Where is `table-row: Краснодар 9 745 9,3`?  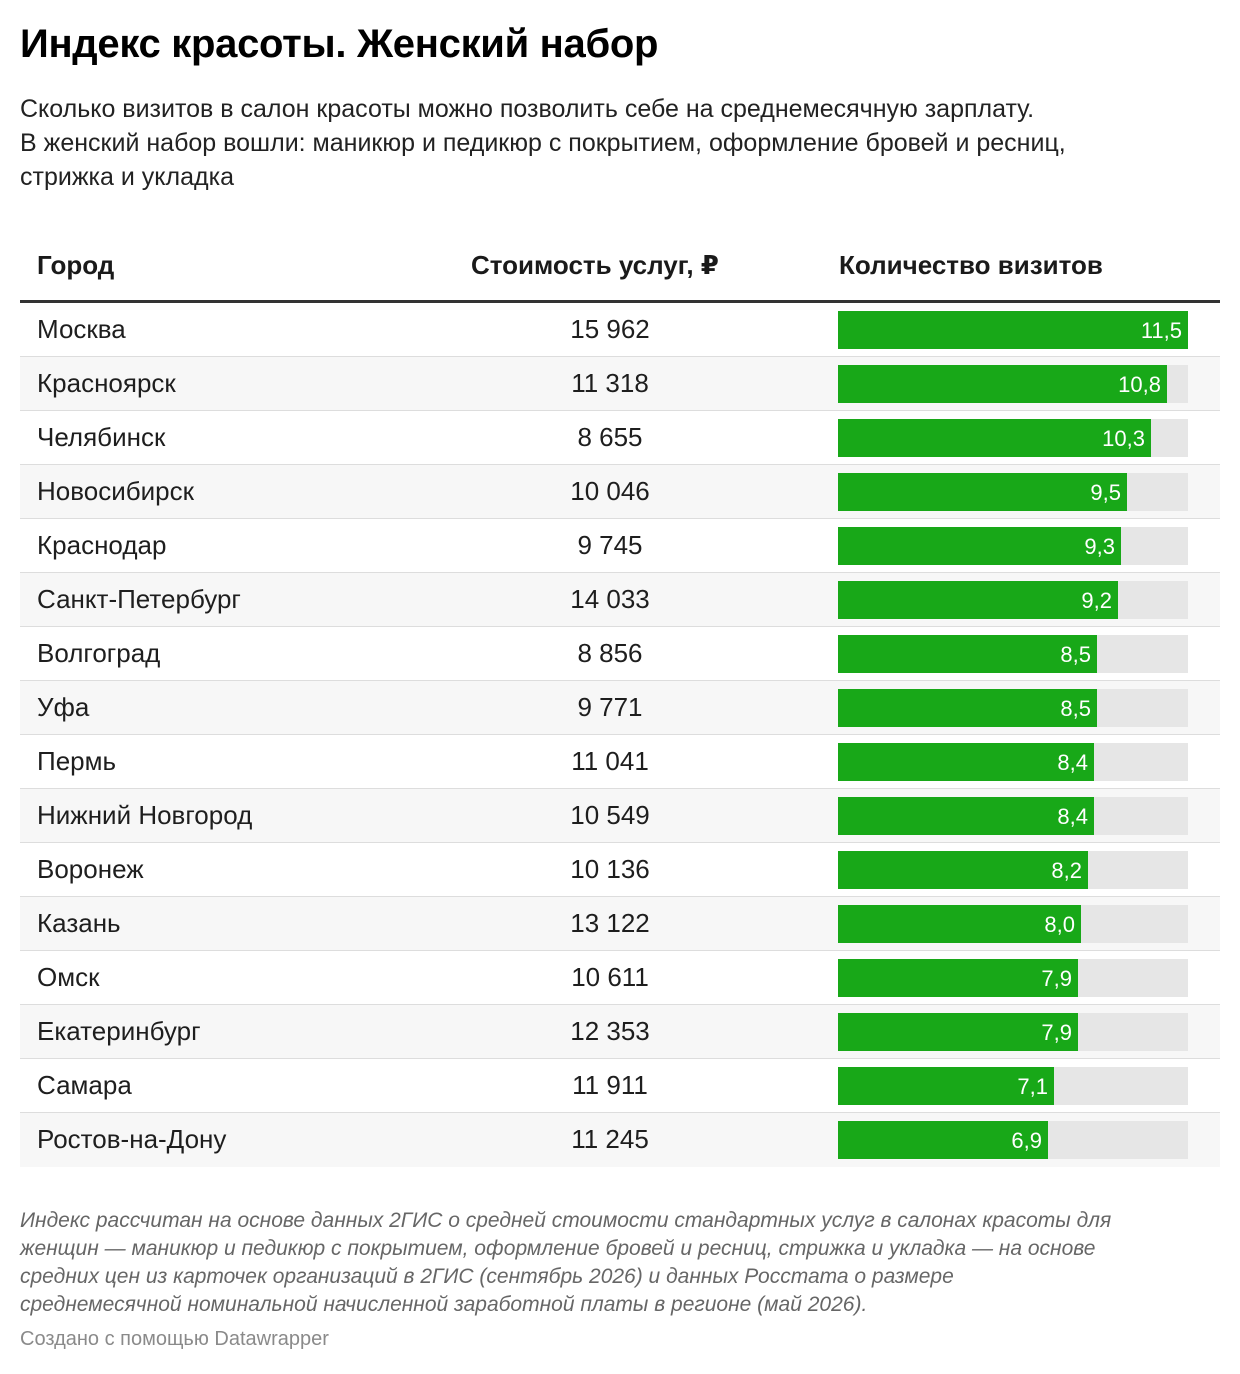 table-row: Краснодар 9 745 9,3 is located at coordinates (620, 546).